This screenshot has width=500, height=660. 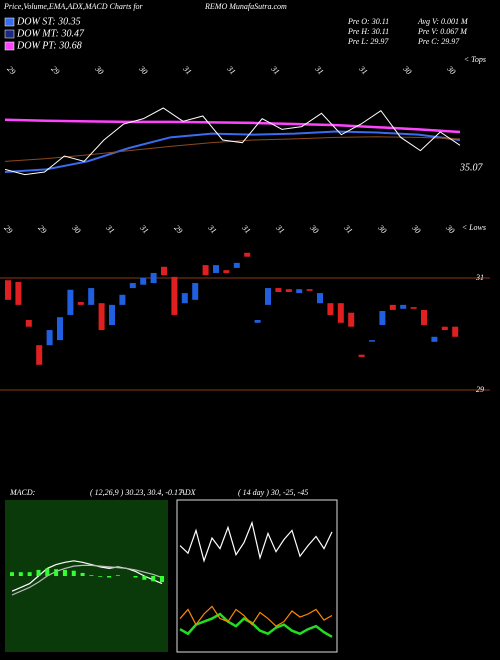 What do you see at coordinates (50, 33) in the screenshot?
I see `legend-label: DOW MT: 30.47` at bounding box center [50, 33].